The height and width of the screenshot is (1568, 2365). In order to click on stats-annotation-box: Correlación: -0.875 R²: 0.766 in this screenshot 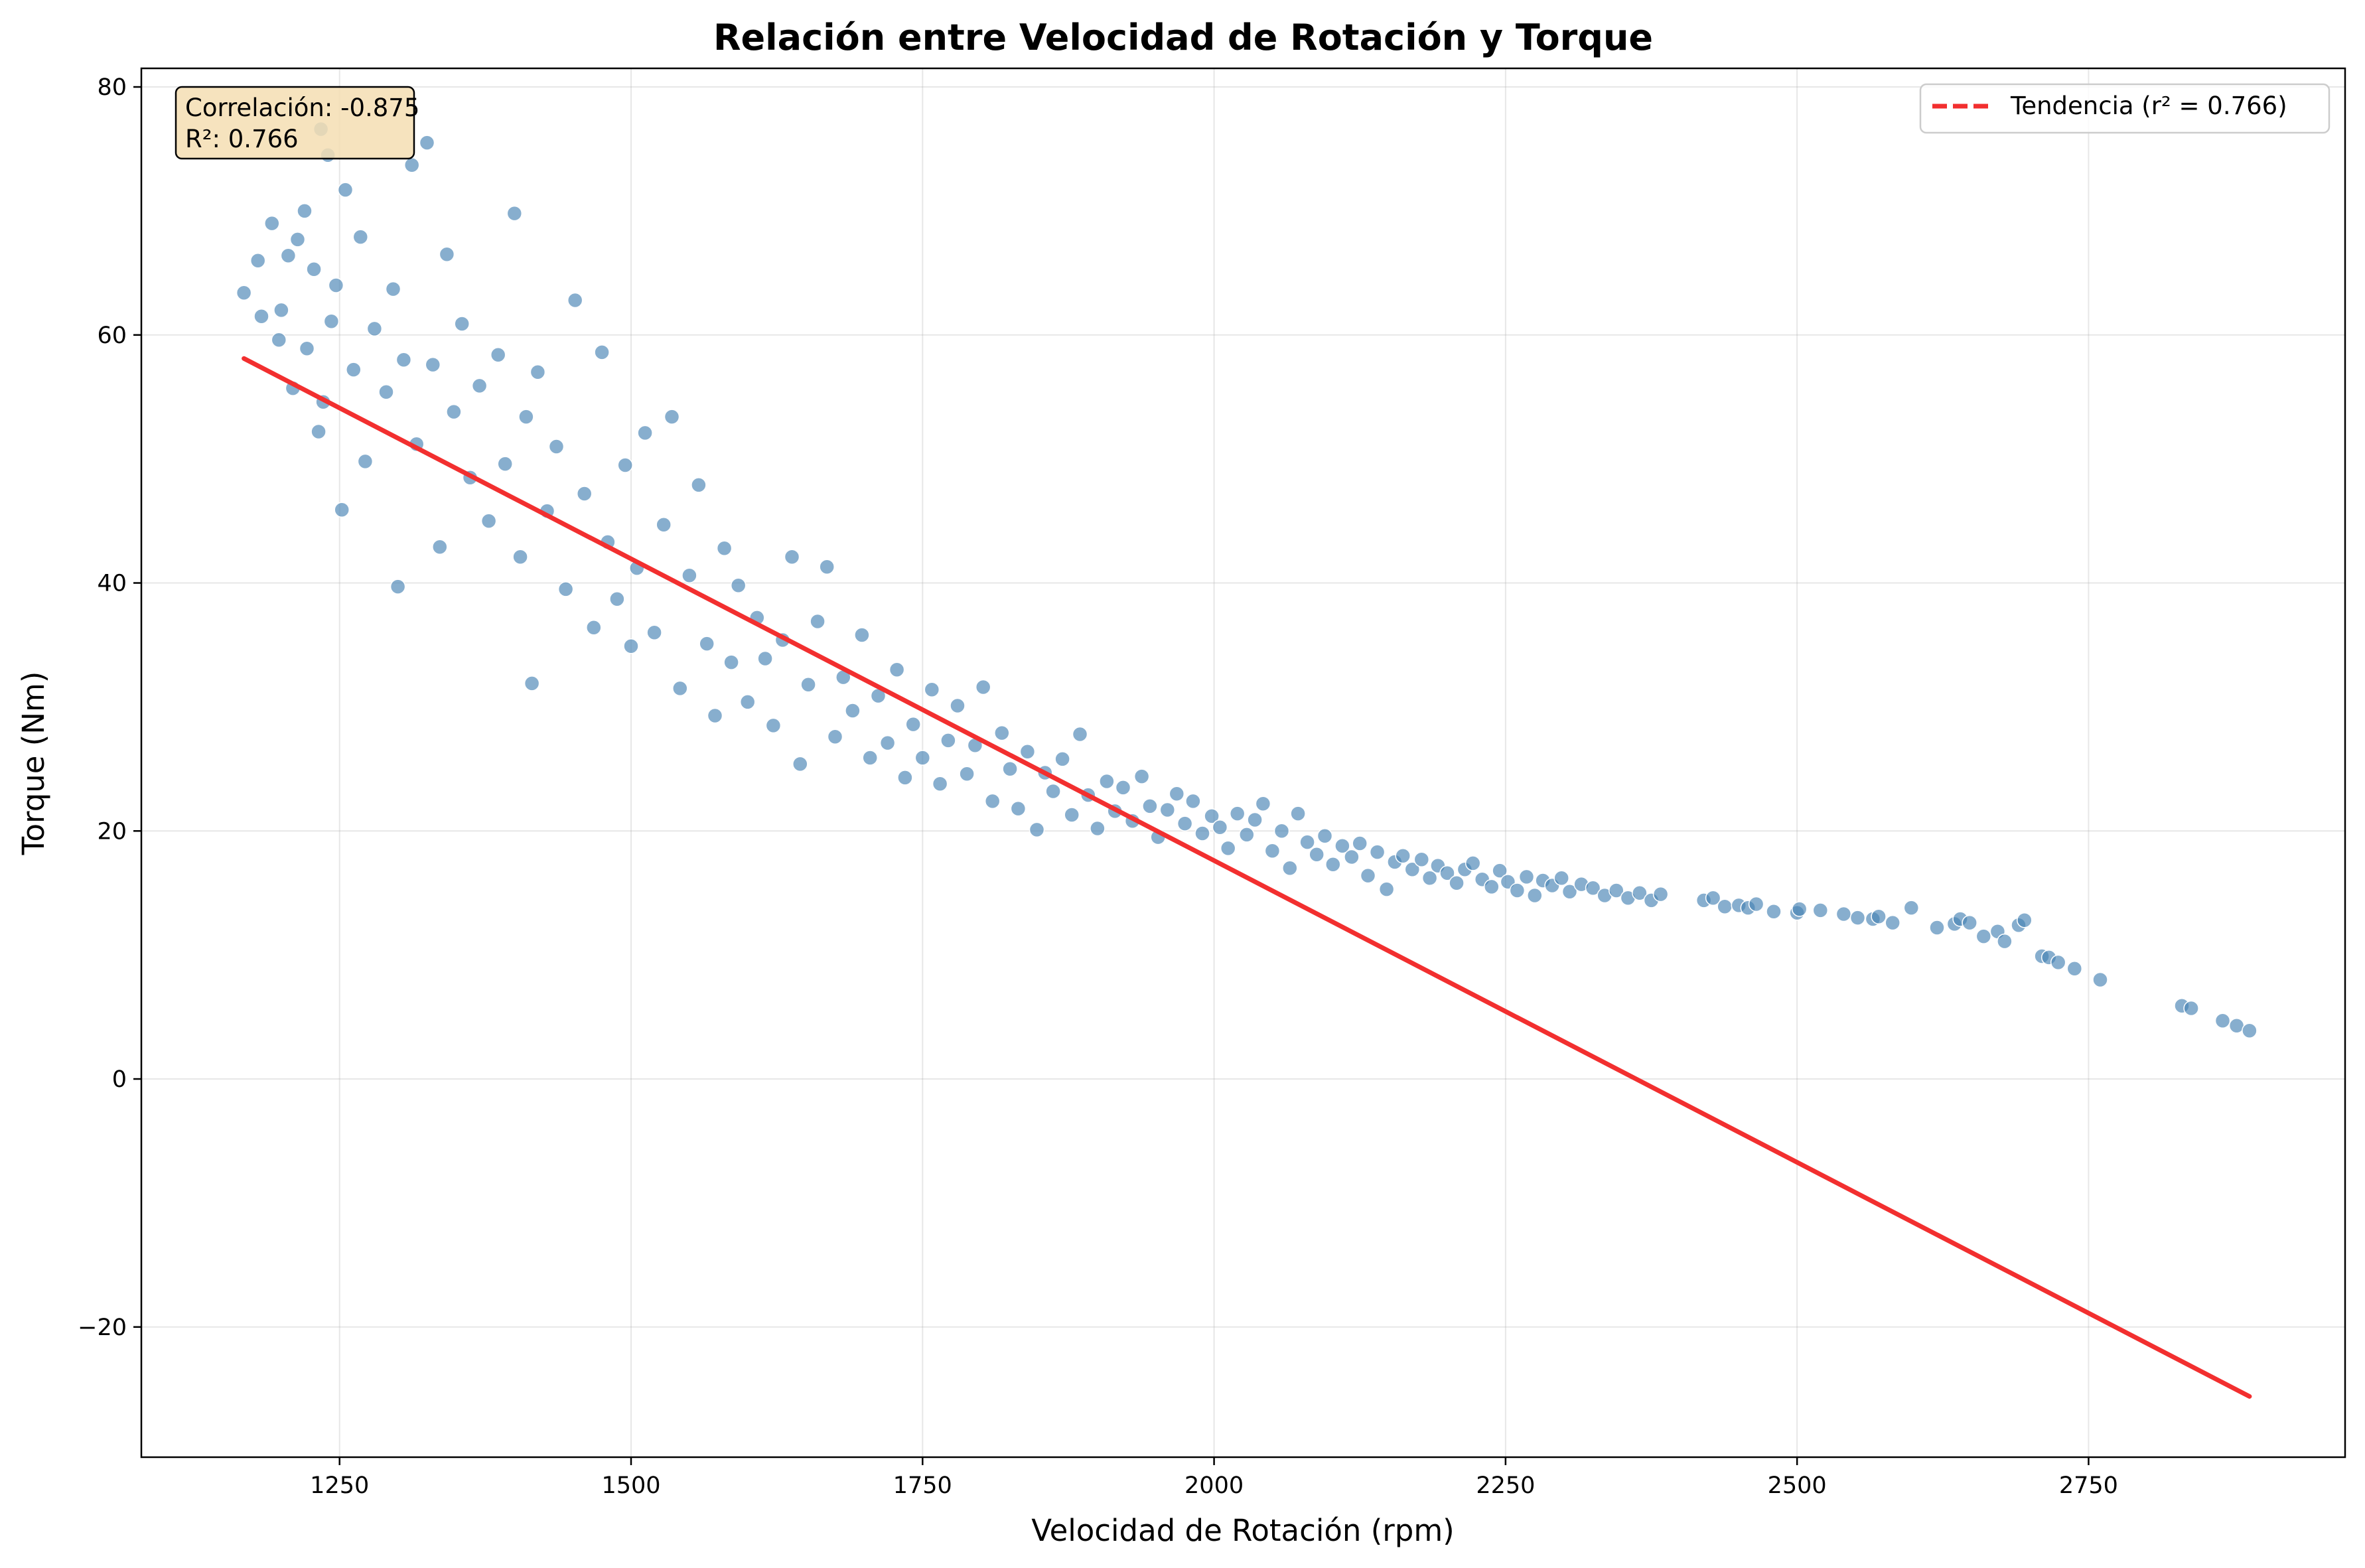, I will do `click(297, 123)`.